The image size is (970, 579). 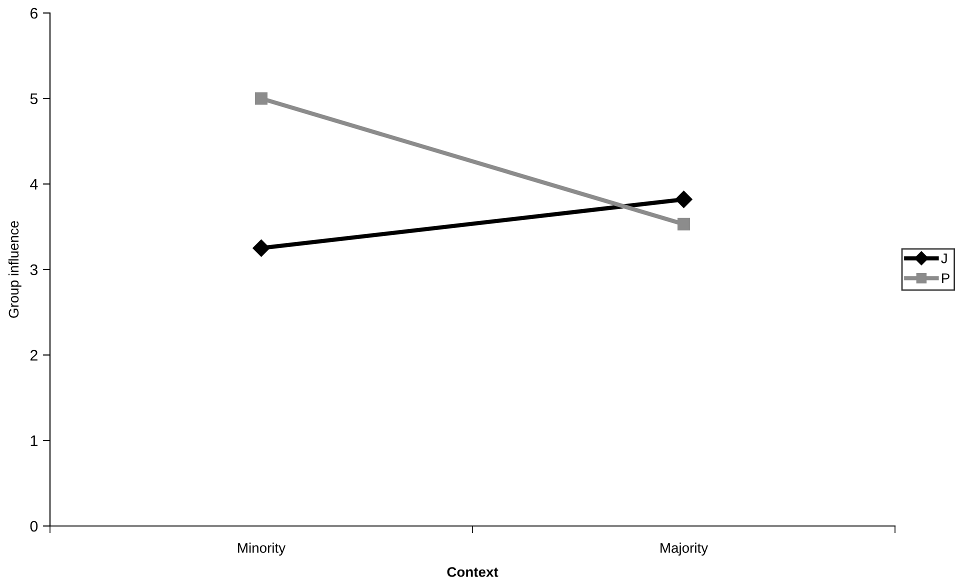 What do you see at coordinates (34, 184) in the screenshot?
I see `y-tick-label: 4` at bounding box center [34, 184].